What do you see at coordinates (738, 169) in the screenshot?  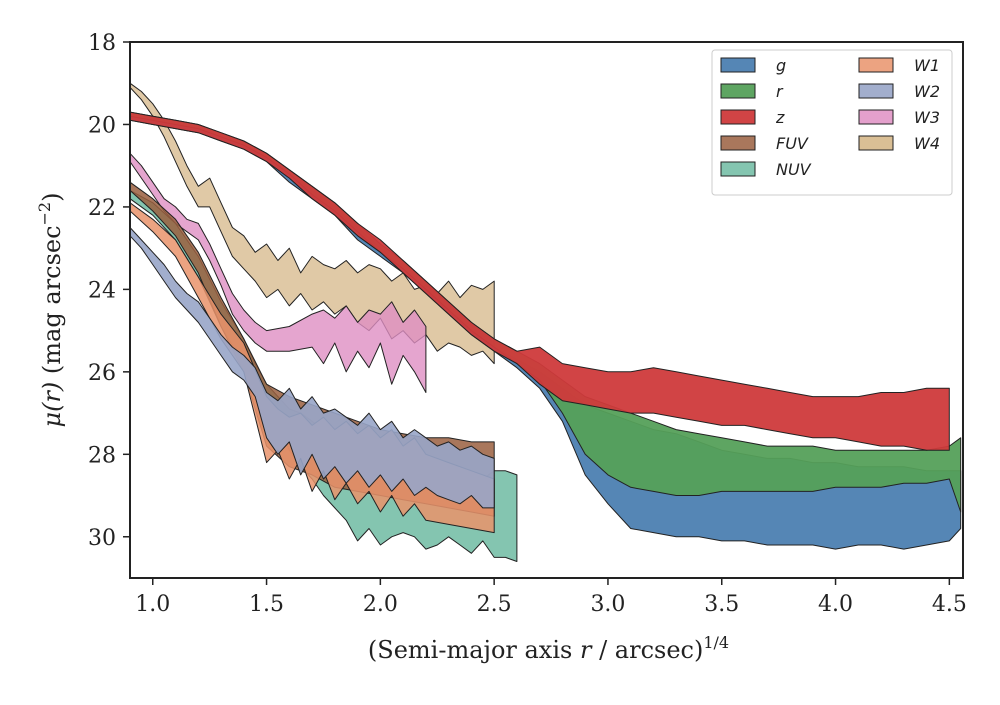 I see `legend-swatch-NUV` at bounding box center [738, 169].